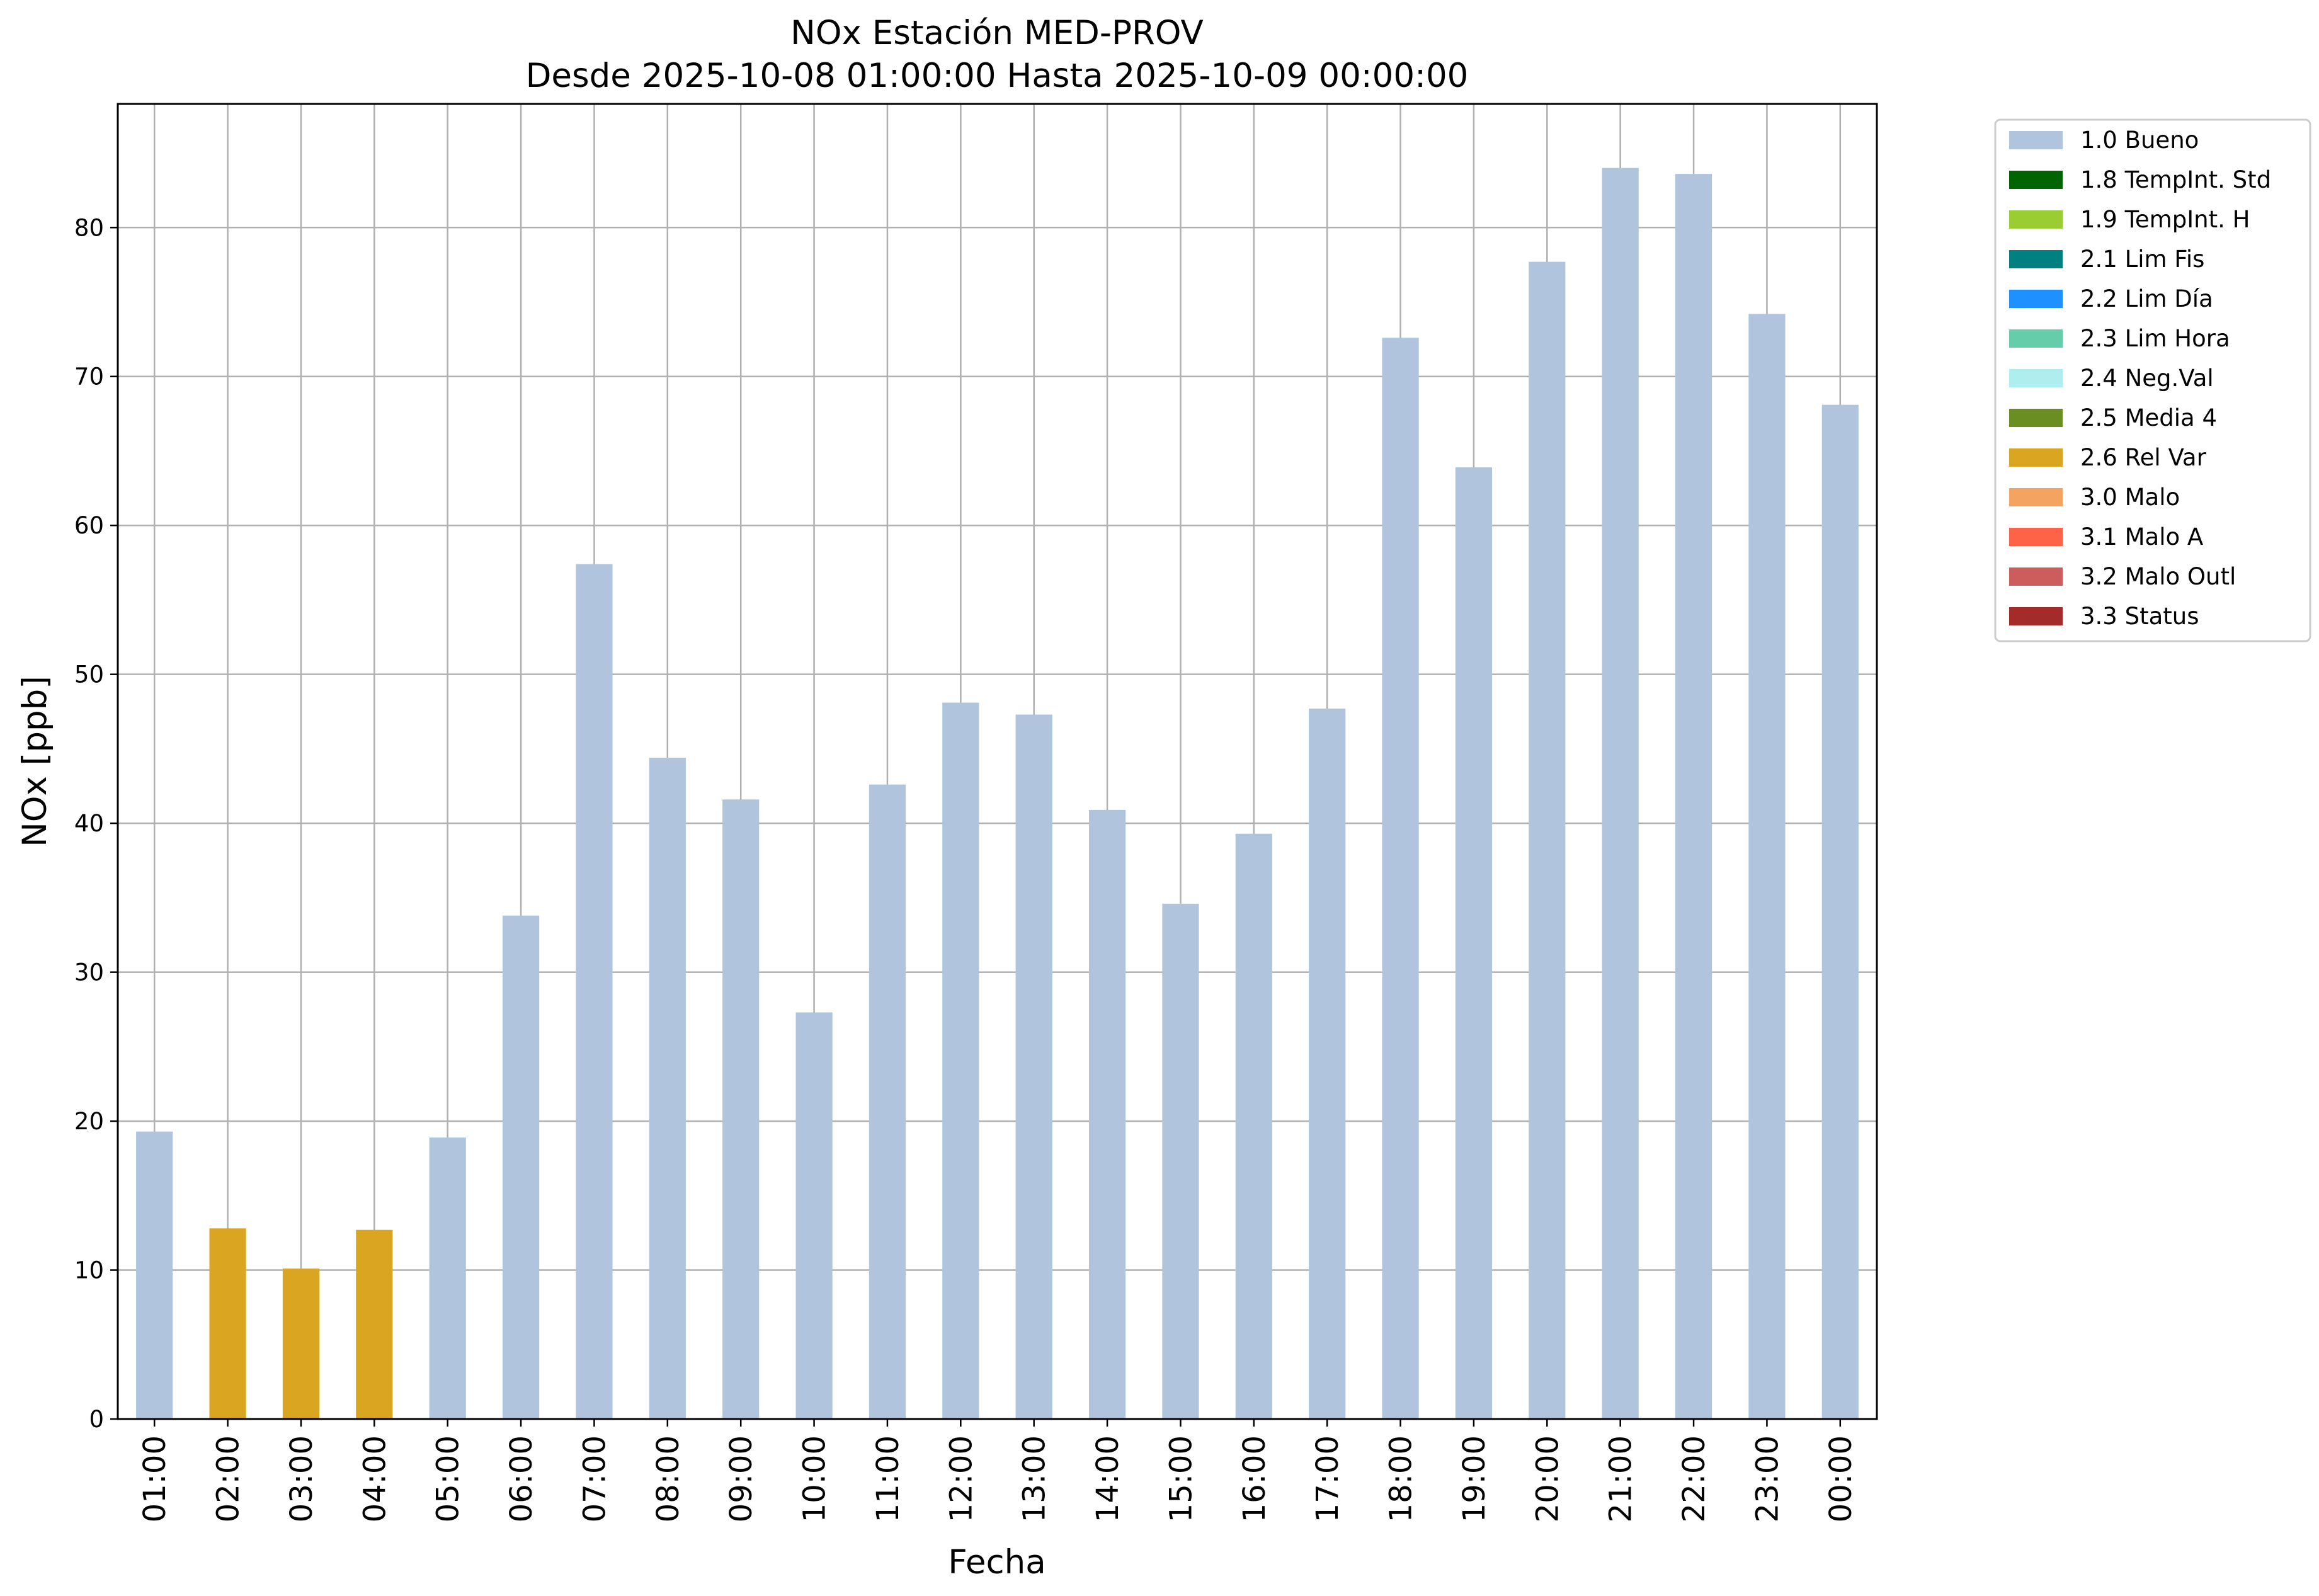  Describe the element at coordinates (961, 1478) in the screenshot. I see `x-tick-label-12-00: 12:00` at that location.